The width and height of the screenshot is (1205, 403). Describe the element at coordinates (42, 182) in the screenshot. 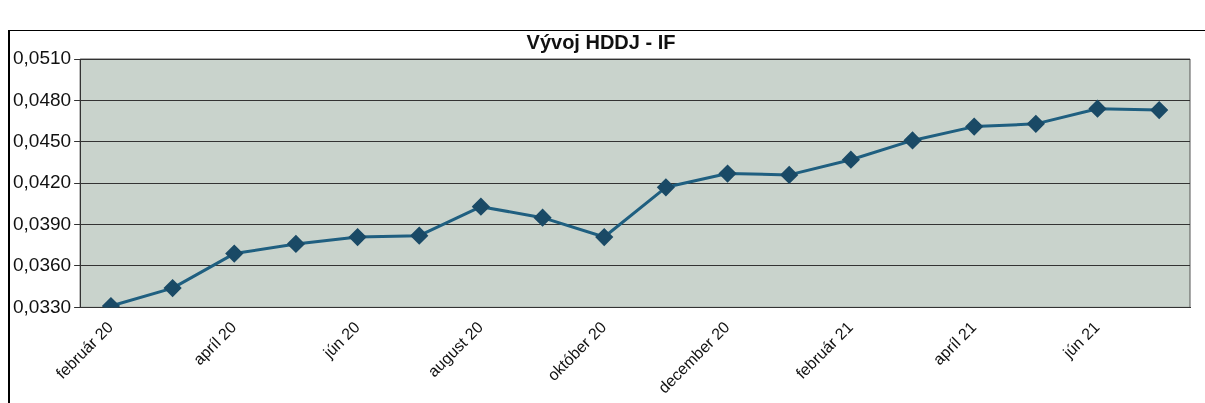

I see `y-tick-label: 0,0420` at that location.